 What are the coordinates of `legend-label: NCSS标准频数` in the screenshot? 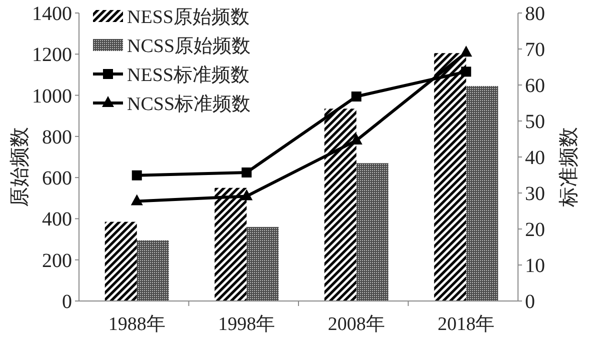 It's located at (189, 104).